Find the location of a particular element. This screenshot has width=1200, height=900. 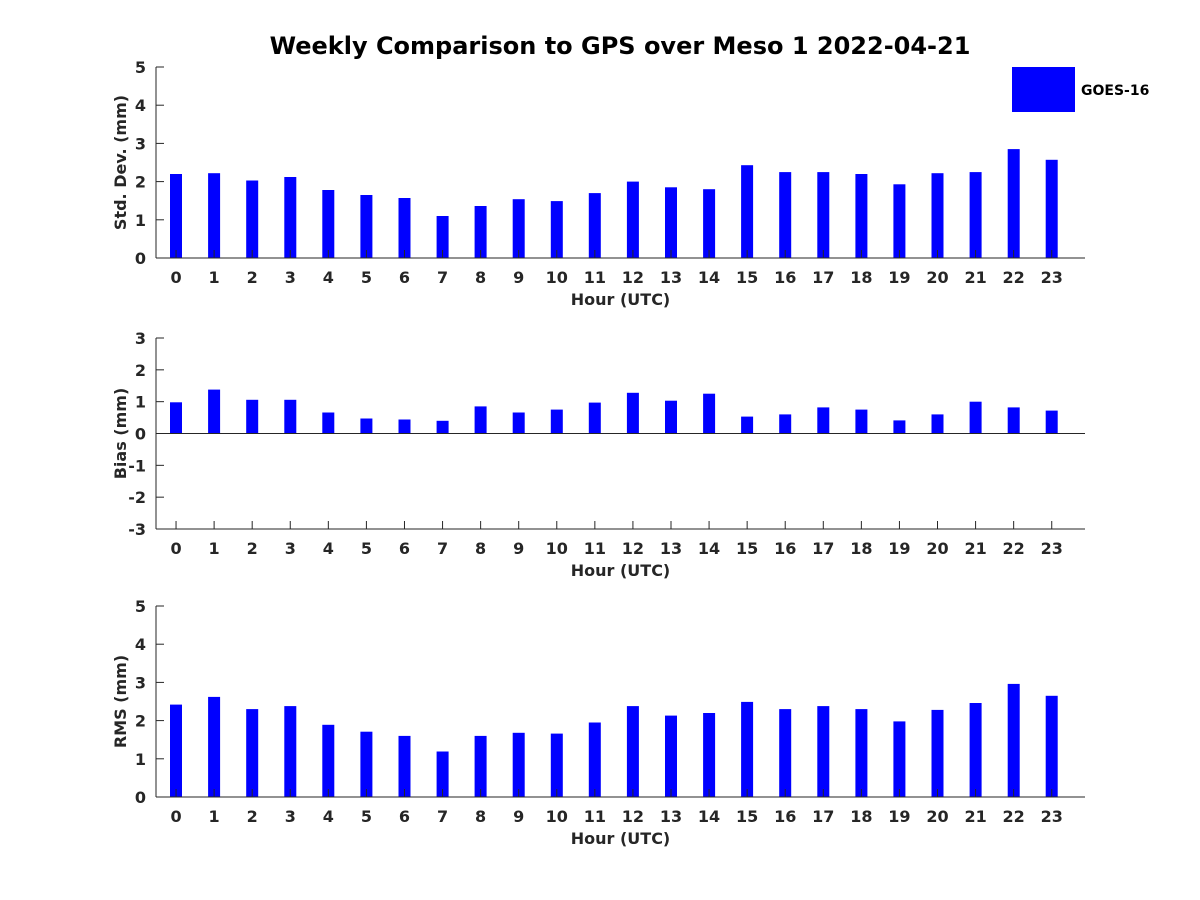

x-tick-label: 20 is located at coordinates (937, 277).